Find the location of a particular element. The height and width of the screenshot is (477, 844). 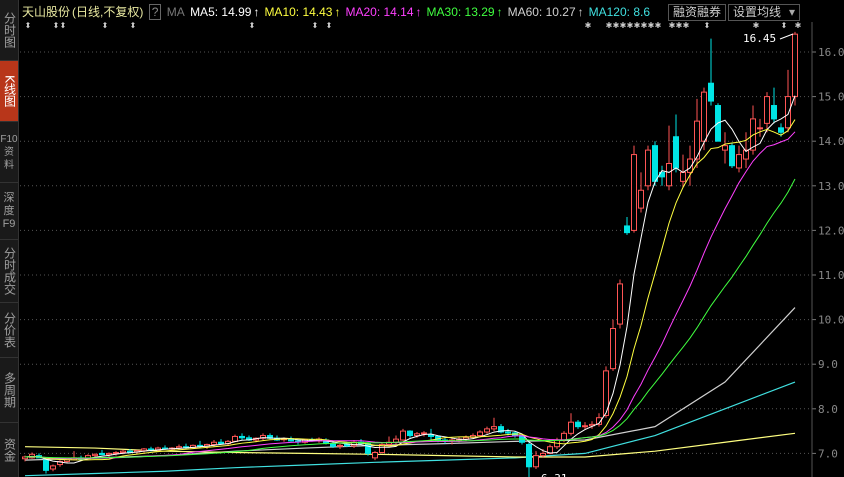

ma-label: MA is located at coordinates (175, 12).